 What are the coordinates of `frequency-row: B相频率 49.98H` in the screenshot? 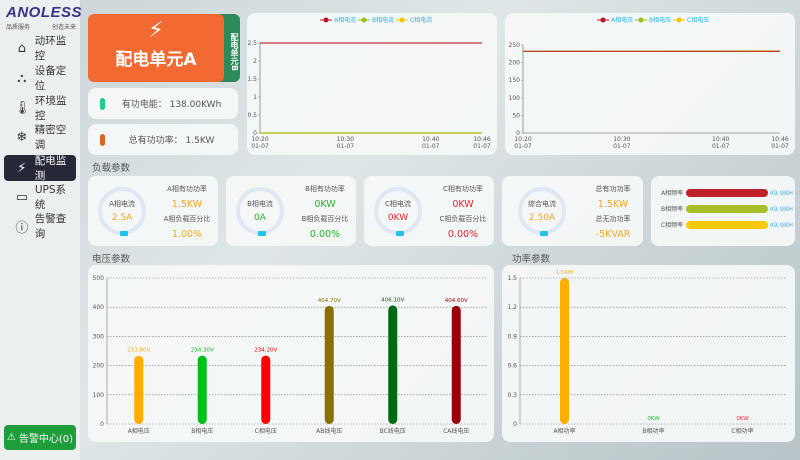 It's located at (725, 208).